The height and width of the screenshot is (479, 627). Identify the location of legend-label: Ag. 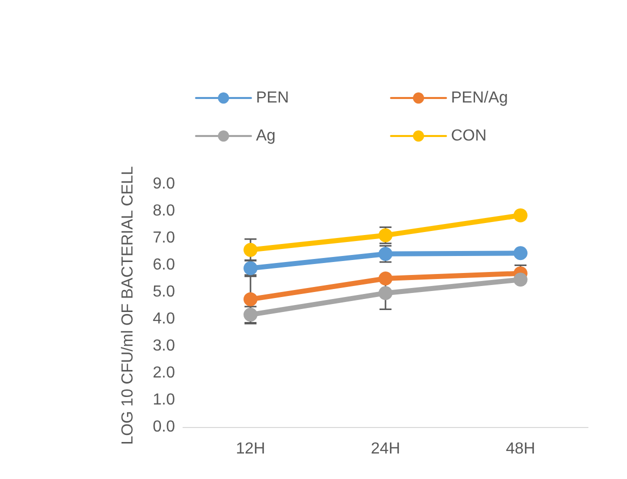
(266, 136).